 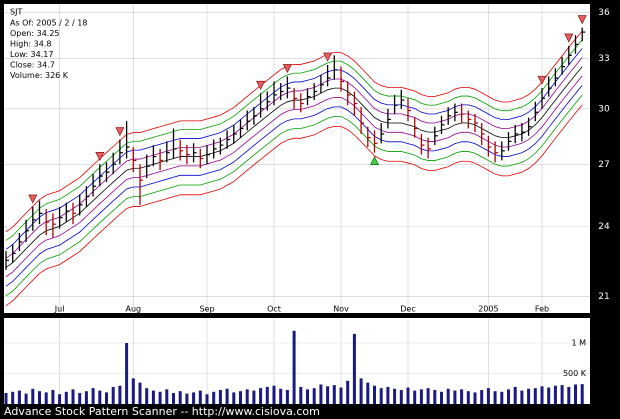 I want to click on volume-tick-label: 1 M, so click(x=578, y=343).